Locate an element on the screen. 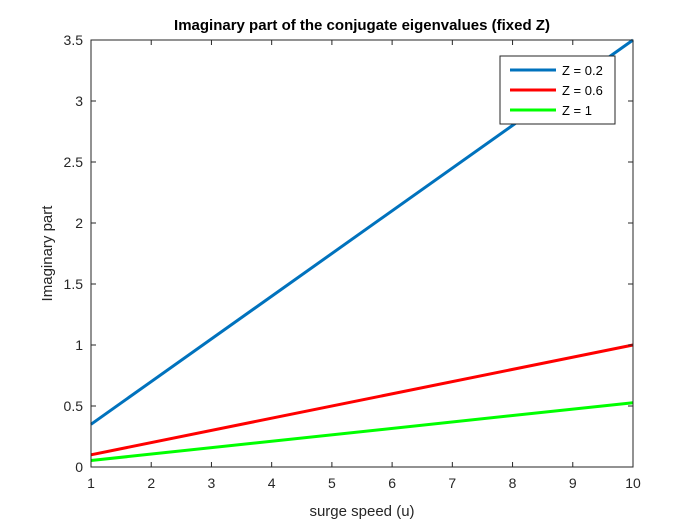  x-tick-label: 3 is located at coordinates (212, 483).